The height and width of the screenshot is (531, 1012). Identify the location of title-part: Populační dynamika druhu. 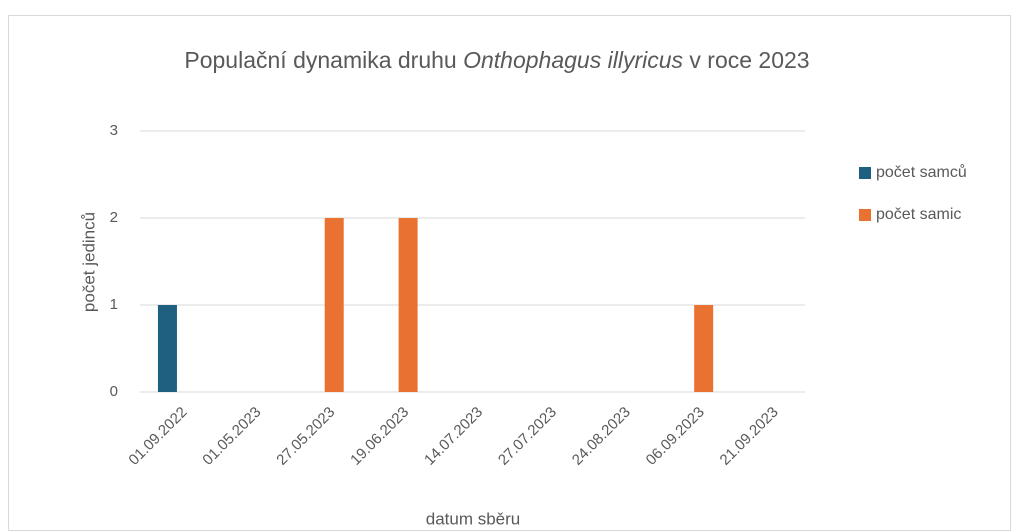
(323, 60).